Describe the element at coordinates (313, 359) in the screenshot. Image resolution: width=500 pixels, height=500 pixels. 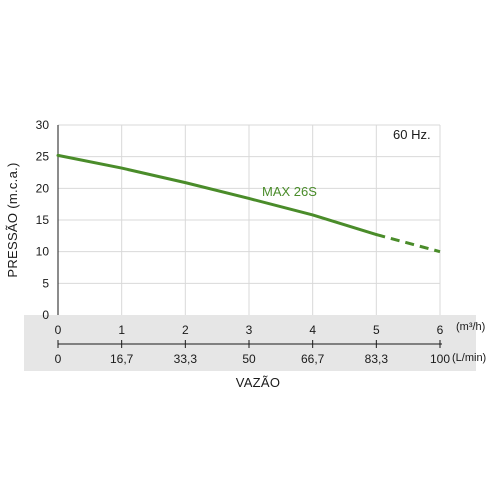
I see `x-tick-label-lmin: 66,7` at that location.